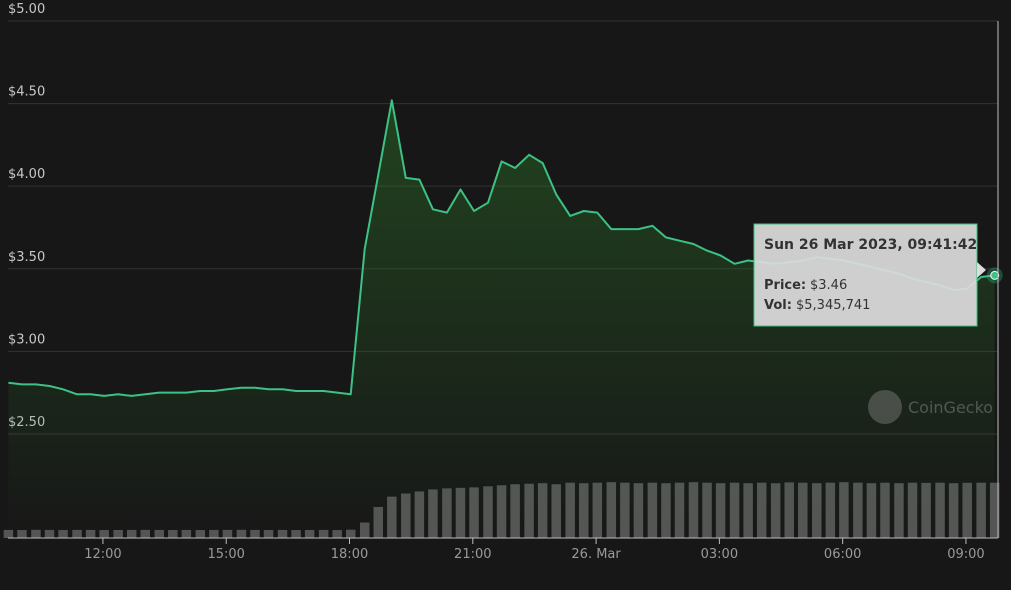 The width and height of the screenshot is (1011, 590). Describe the element at coordinates (950, 407) in the screenshot. I see `watermark-text: CoinGecko` at that location.